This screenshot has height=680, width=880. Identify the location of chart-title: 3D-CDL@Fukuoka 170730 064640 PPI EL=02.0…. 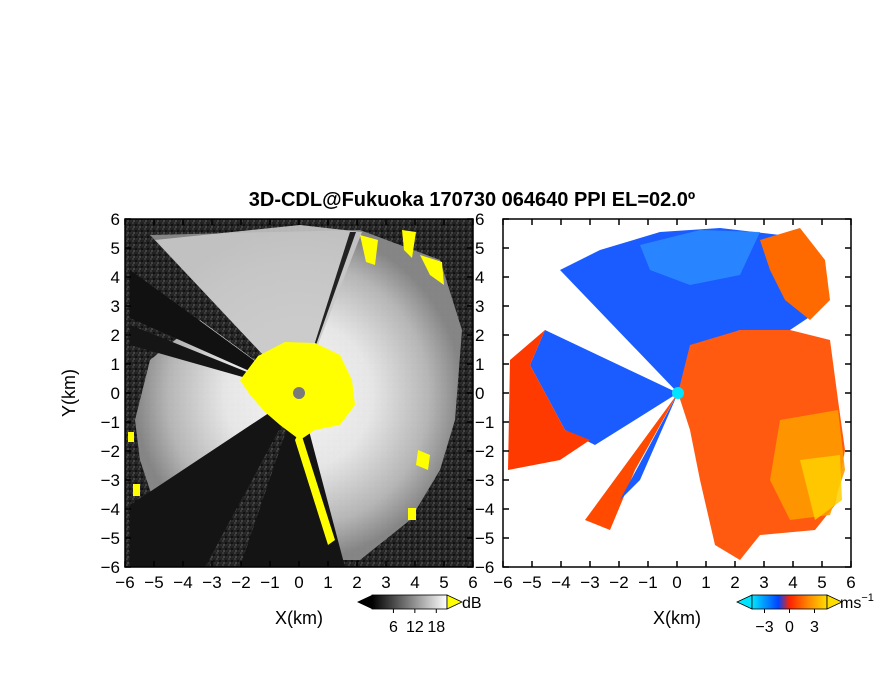
(472, 200).